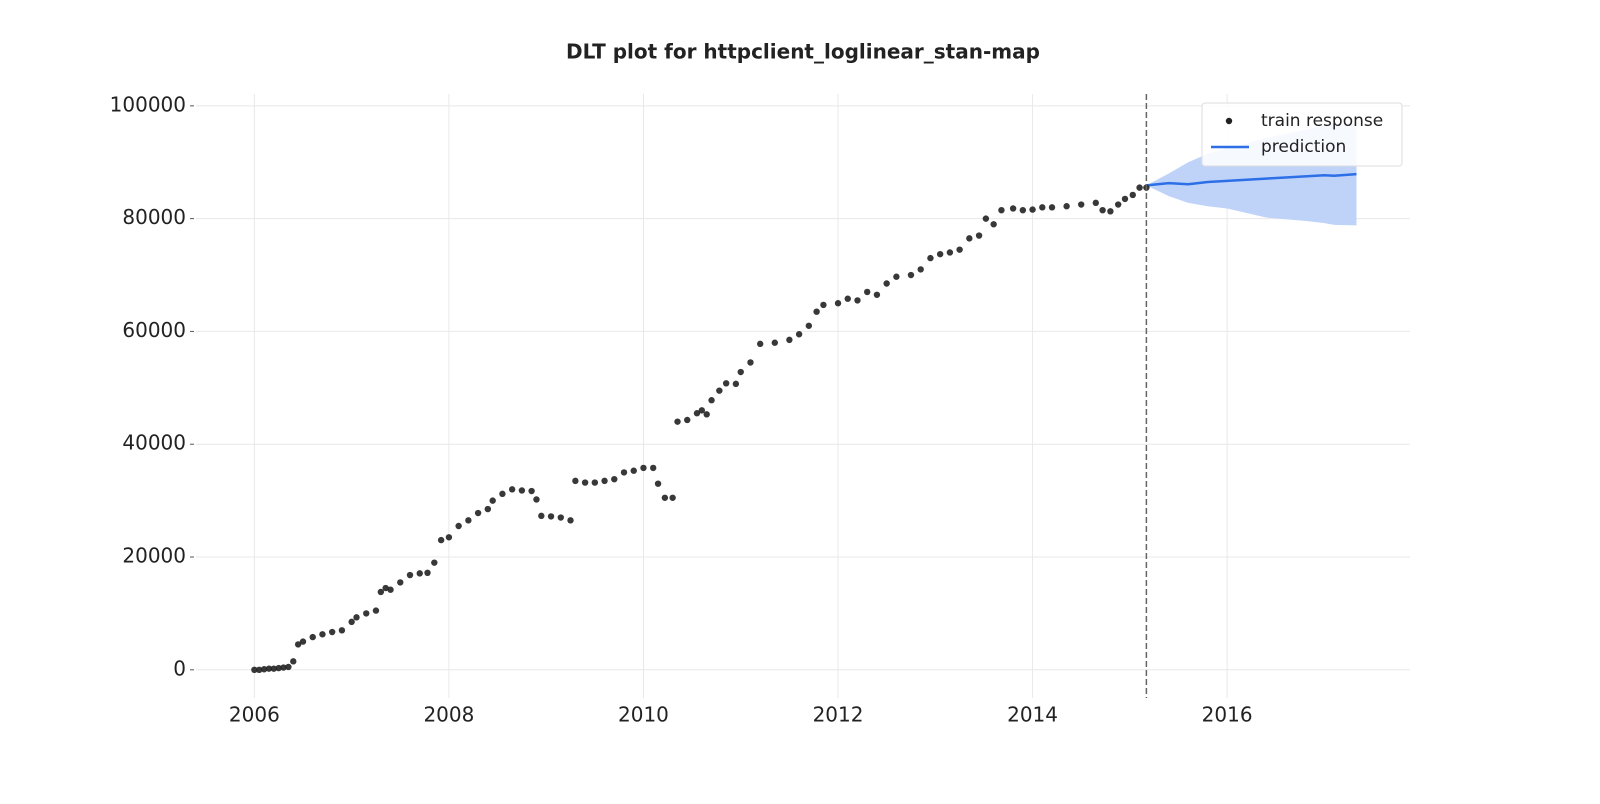  I want to click on y-tick-label: 0, so click(179, 668).